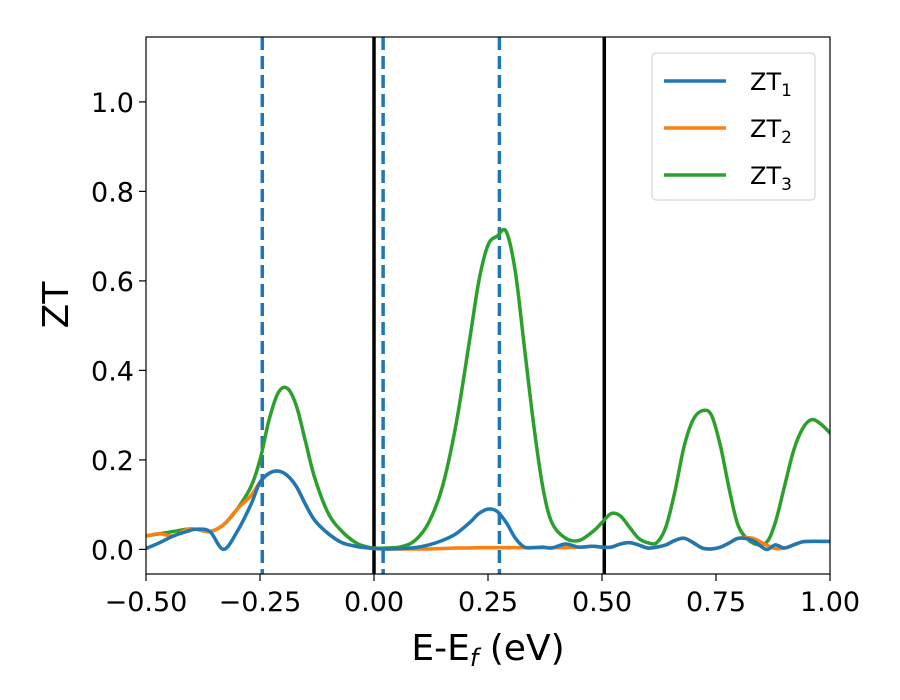 This screenshot has height=700, width=900. I want to click on x-axis-label: E-Ef (eV), so click(487, 650).